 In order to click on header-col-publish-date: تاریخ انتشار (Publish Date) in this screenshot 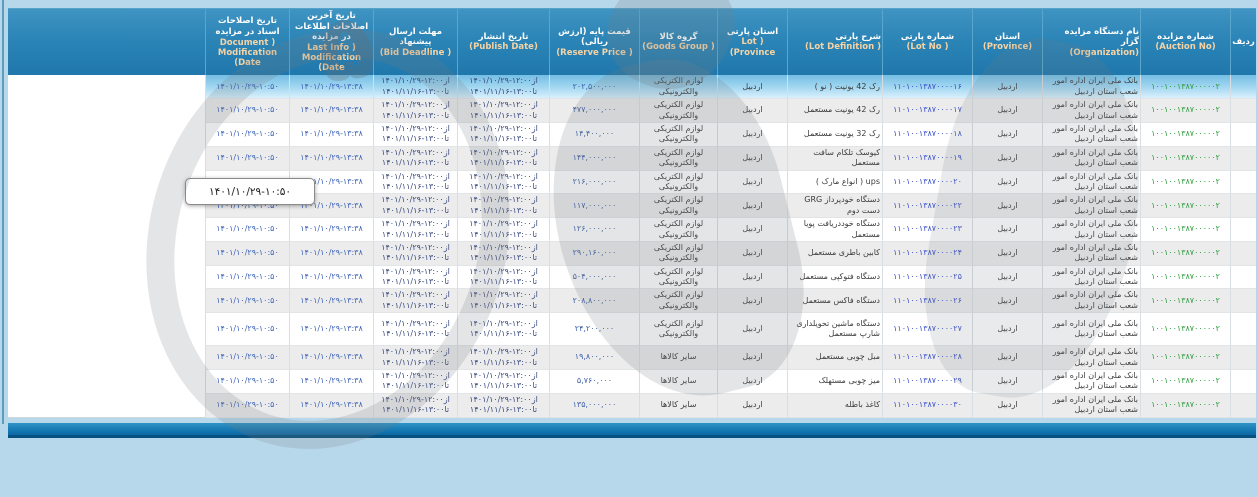, I will do `click(503, 42)`.